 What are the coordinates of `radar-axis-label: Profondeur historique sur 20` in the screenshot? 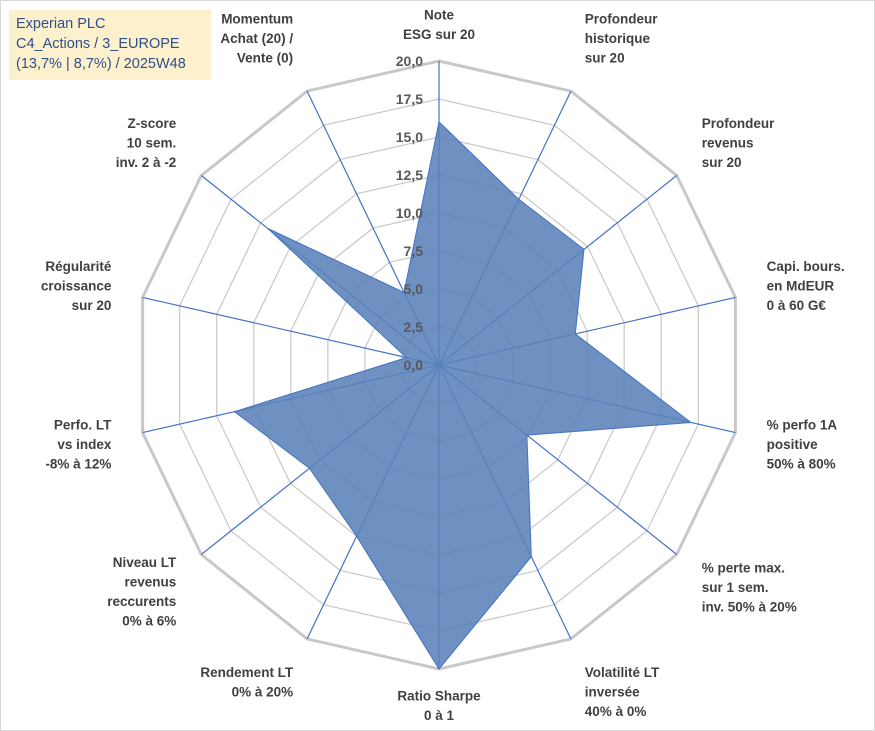 It's located at (621, 38).